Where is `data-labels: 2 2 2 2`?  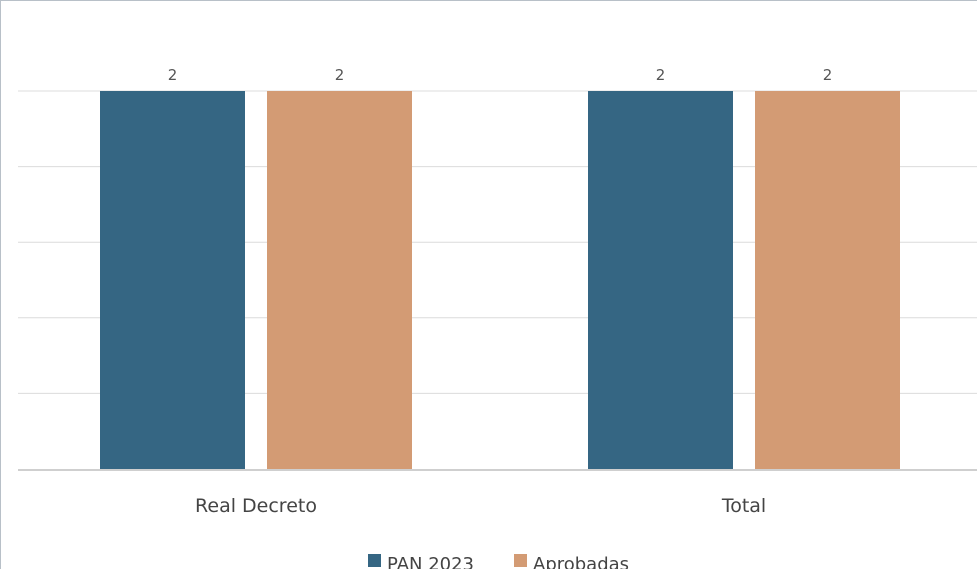
data-labels: 2 2 2 2 is located at coordinates (500, 75).